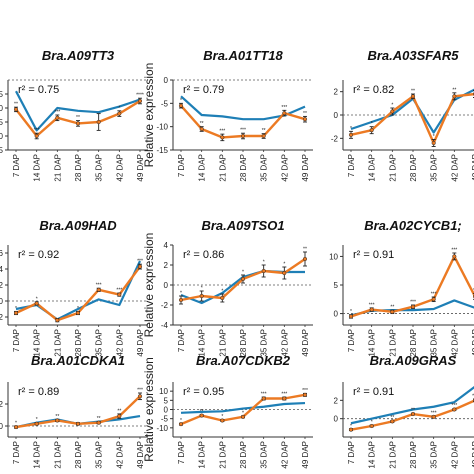 This screenshot has height=474, width=474. Describe the element at coordinates (2, 253) in the screenshot. I see `y-tick-label: 6` at that location.